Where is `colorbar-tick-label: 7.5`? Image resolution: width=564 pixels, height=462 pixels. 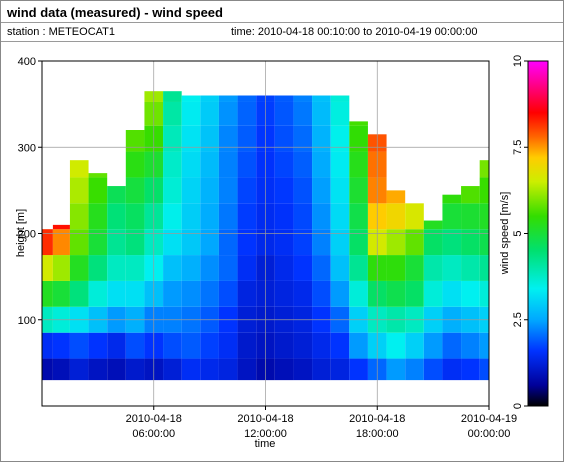 colorbar-tick-label: 7.5 is located at coordinates (518, 147).